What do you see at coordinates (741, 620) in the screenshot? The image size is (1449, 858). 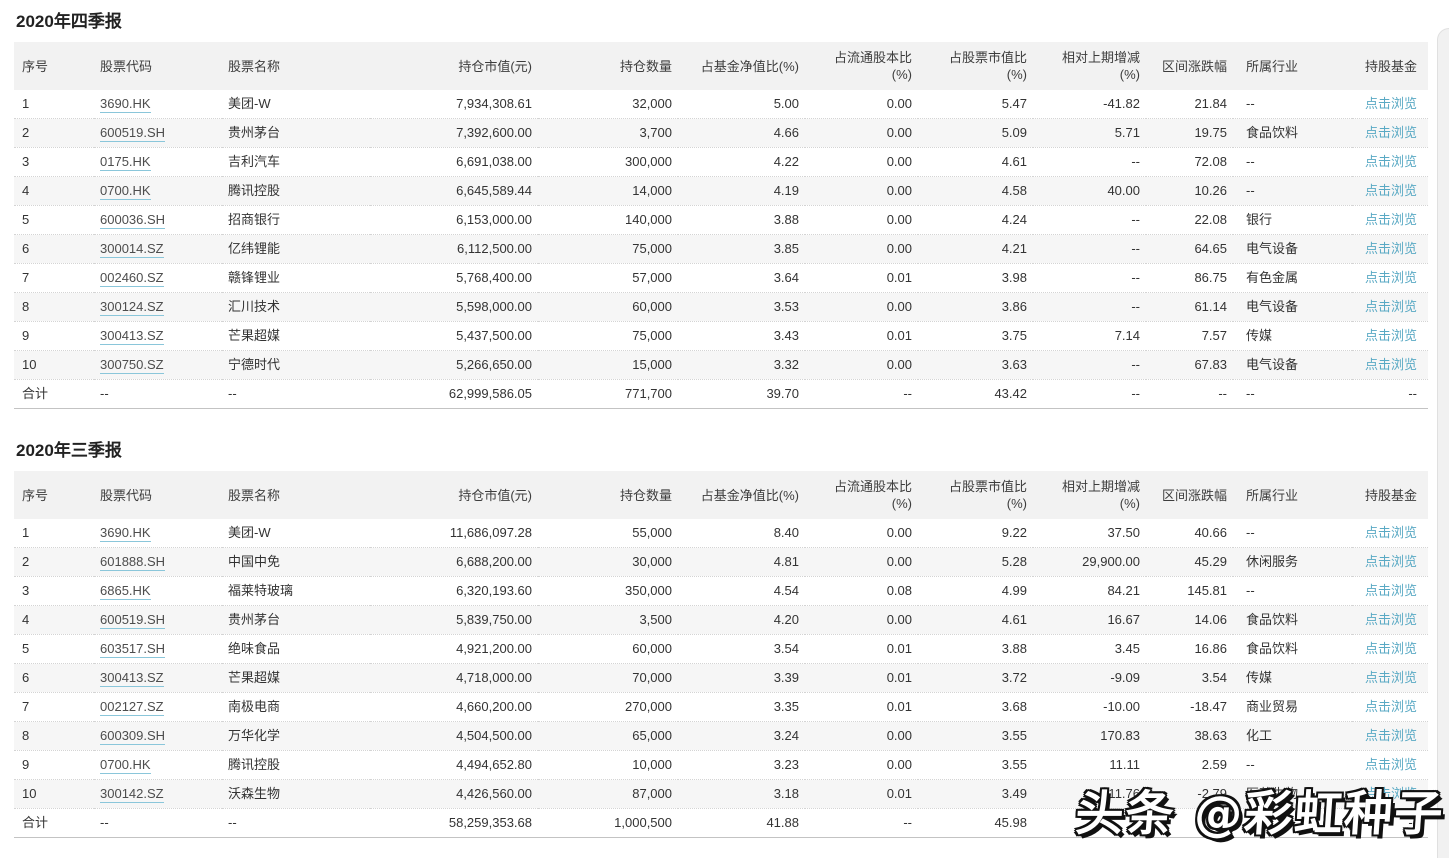 I see `cell-nav-pct: 4.20` at bounding box center [741, 620].